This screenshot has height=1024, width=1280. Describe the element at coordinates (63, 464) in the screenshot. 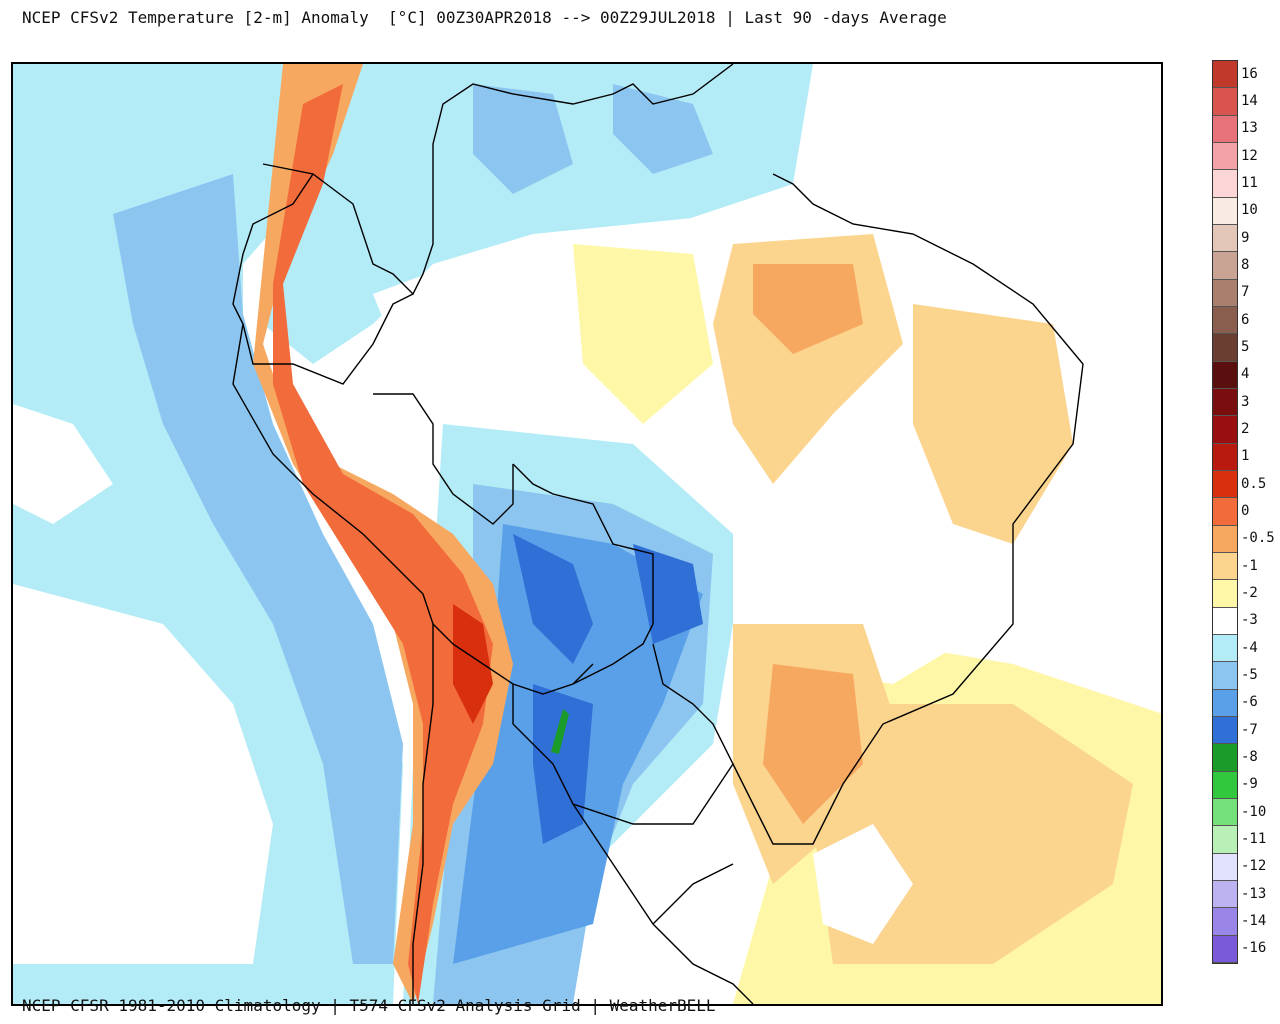

I see `pacific-white-patch-north` at that location.